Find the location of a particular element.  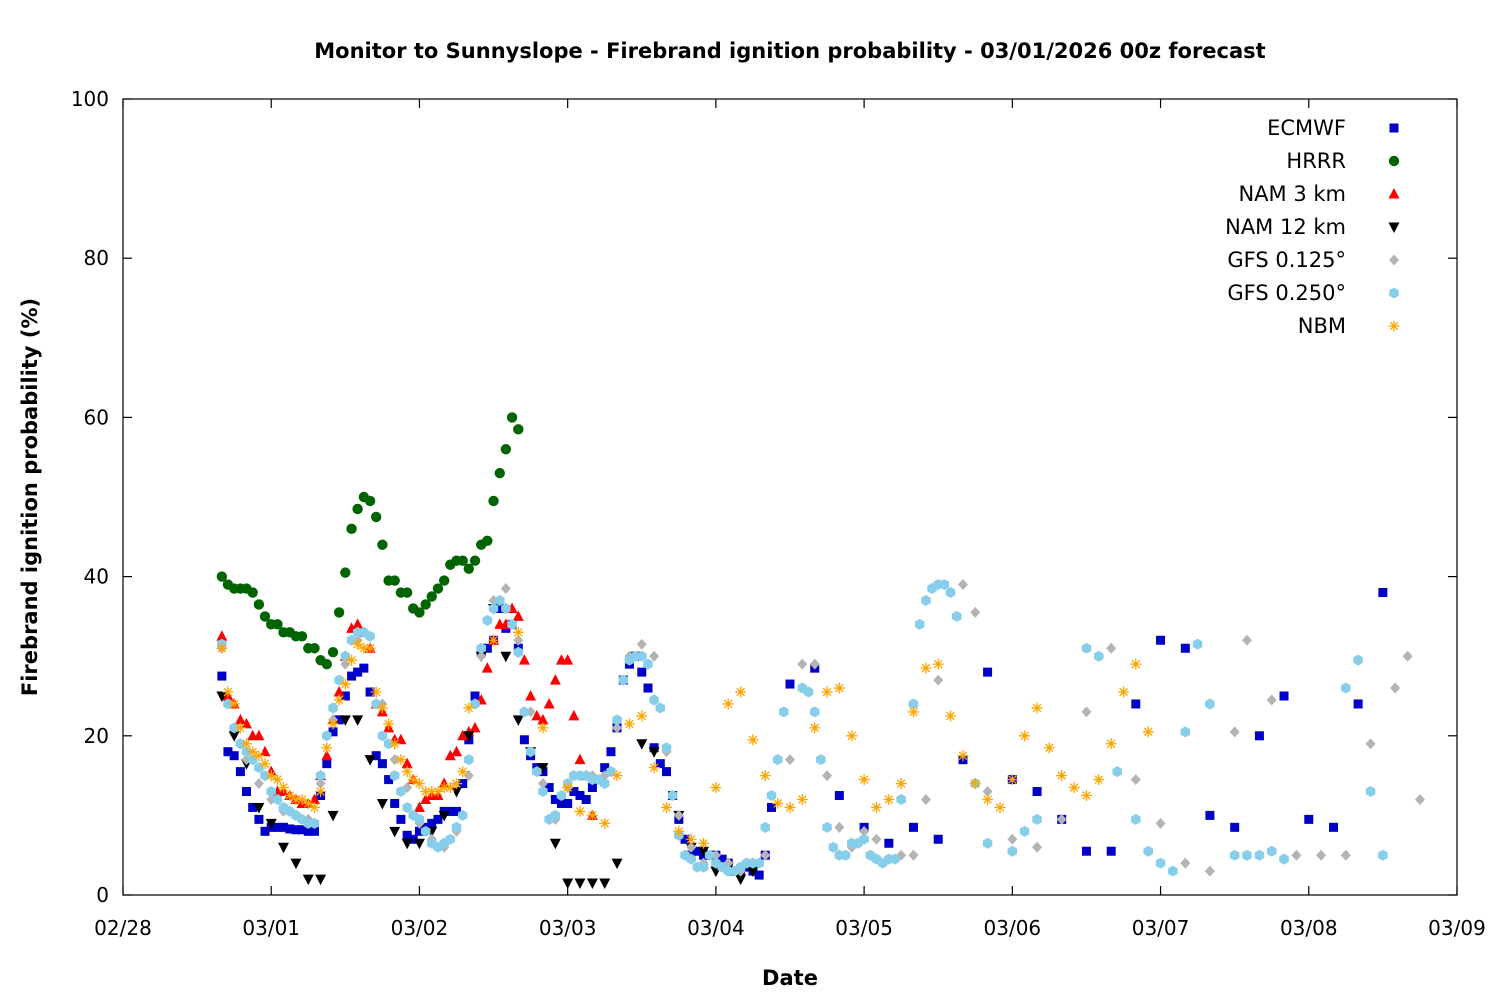

legend-item-nbm: NBM is located at coordinates (1349, 326).